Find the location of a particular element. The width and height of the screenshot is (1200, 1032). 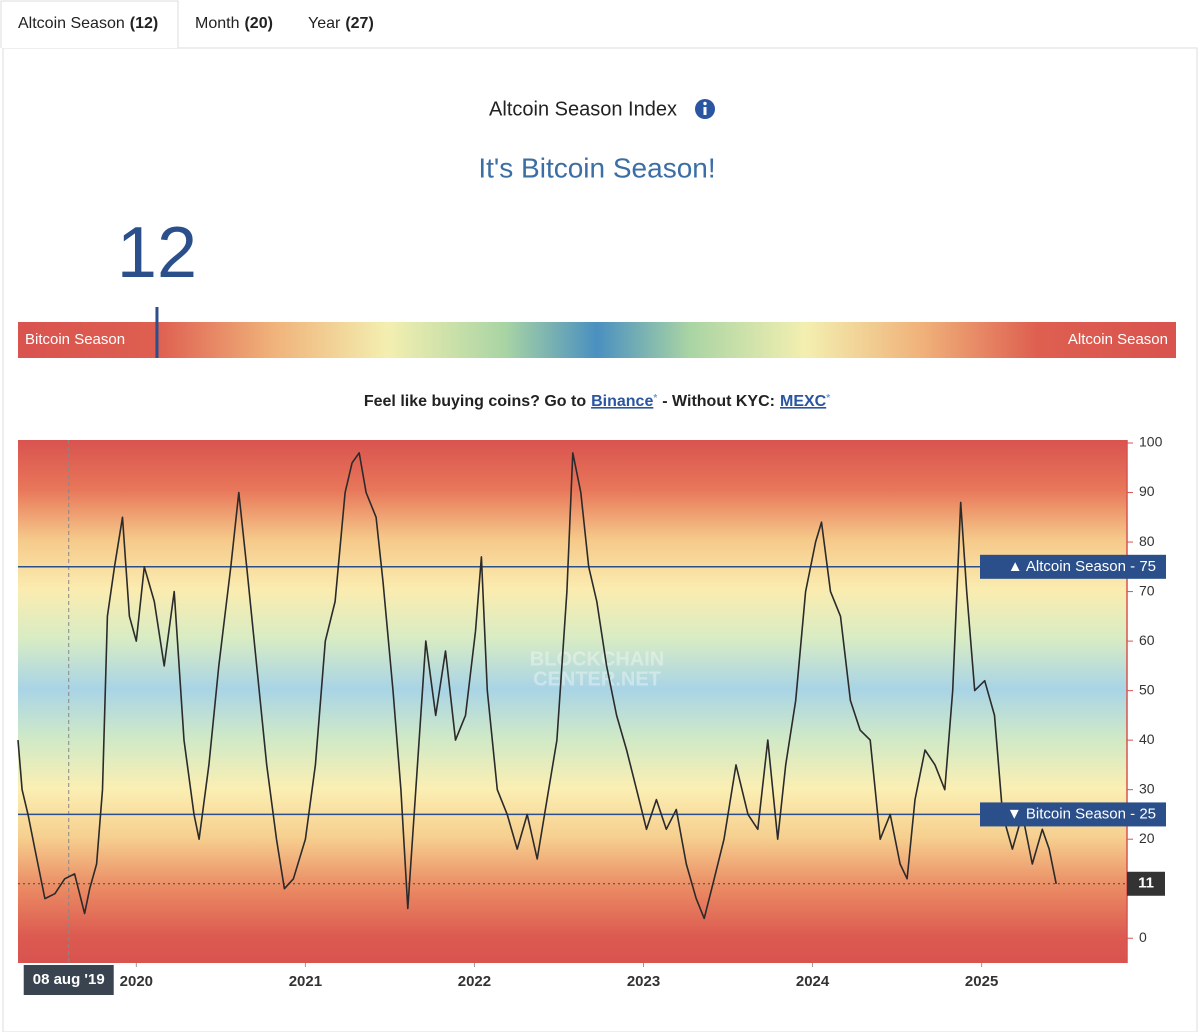

tab: Altcoin Season (12) is located at coordinates (88, 23).